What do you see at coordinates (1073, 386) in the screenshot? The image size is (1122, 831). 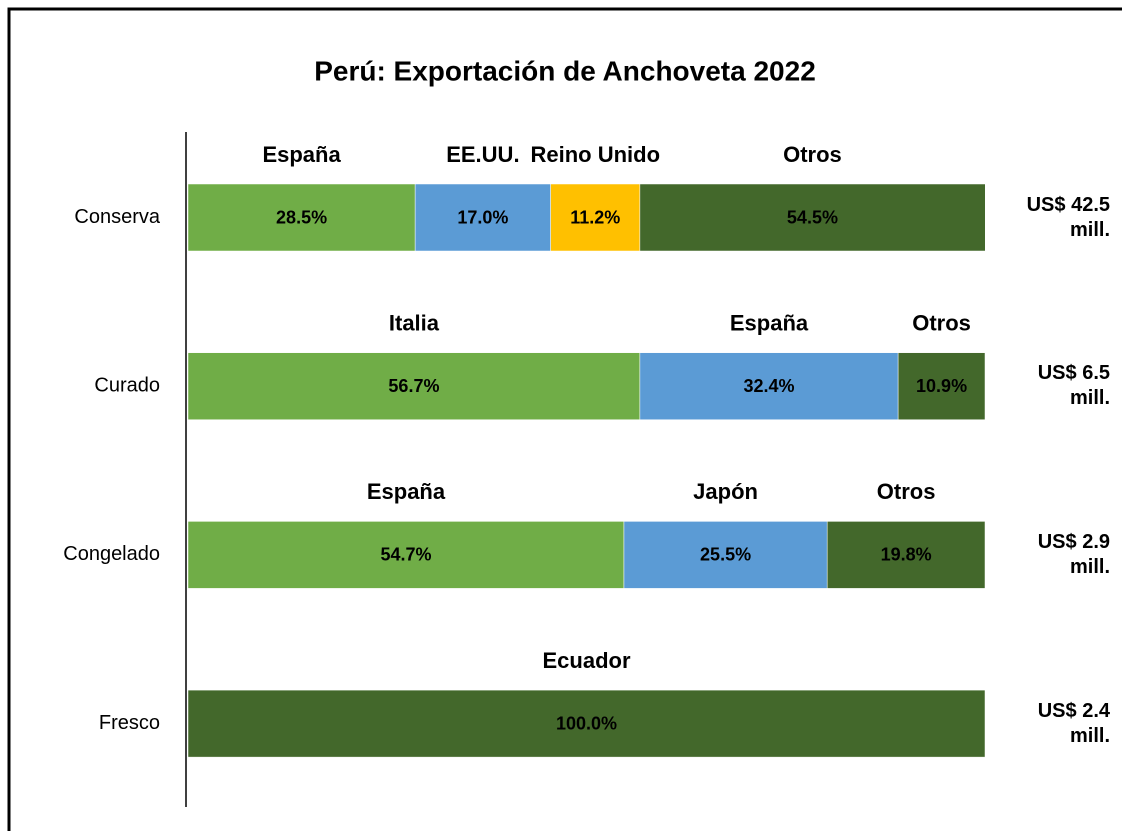 I see `total-label: US$ 6.5 mill.` at bounding box center [1073, 386].